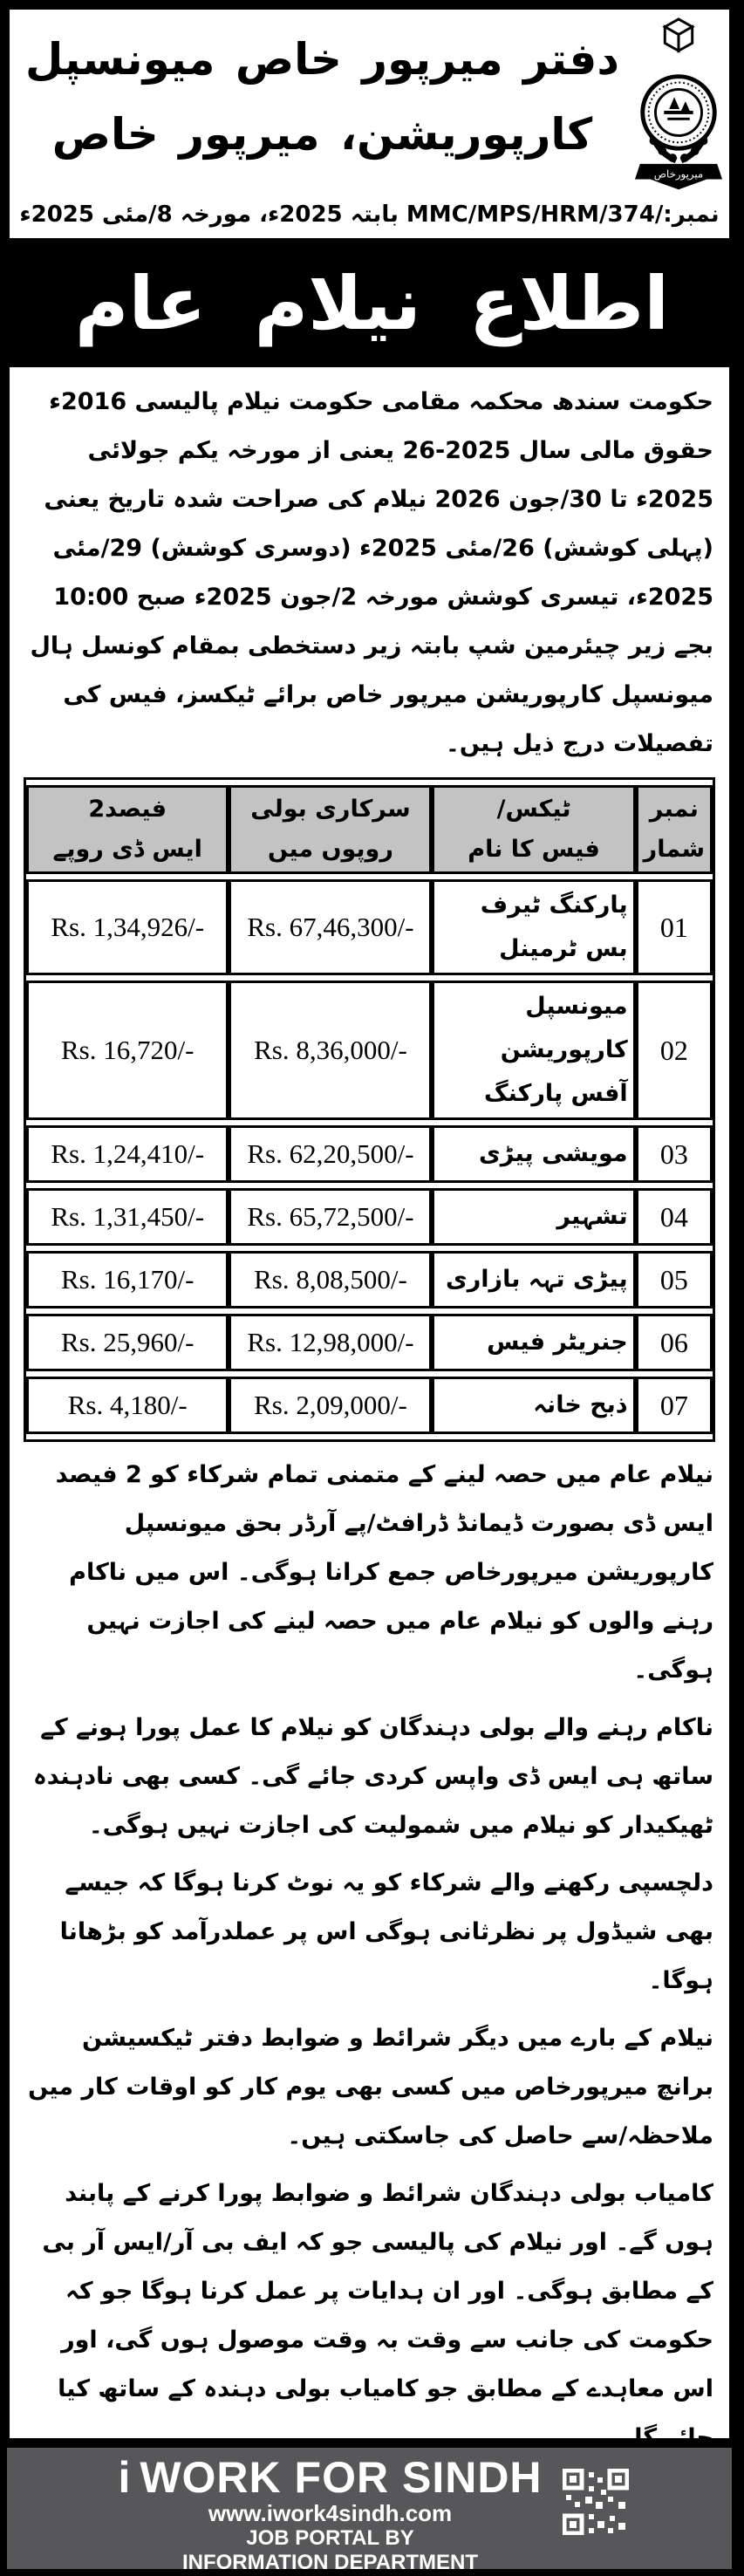  What do you see at coordinates (331, 1279) in the screenshot?
I see `bid-amount-cell: Rs. 8,08,500/-` at bounding box center [331, 1279].